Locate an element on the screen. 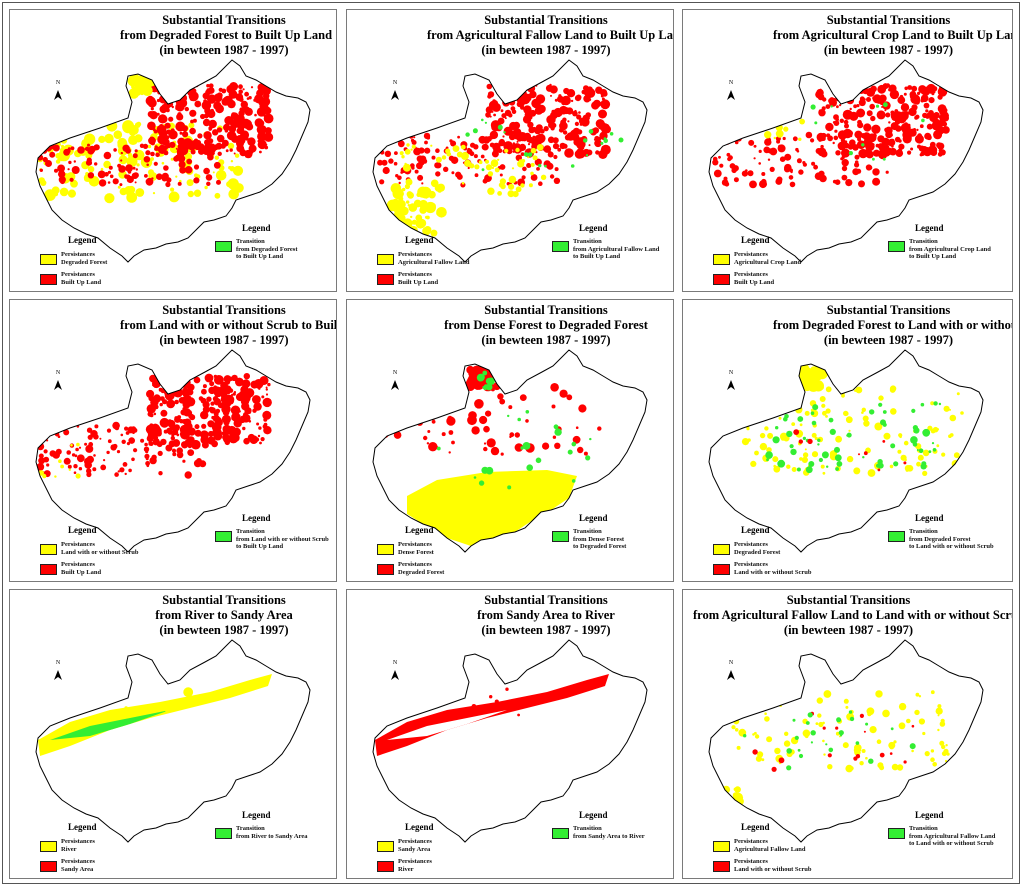 This screenshot has height=888, width=1024. legend-label: Transition from Sandy Area to River is located at coordinates (609, 832).